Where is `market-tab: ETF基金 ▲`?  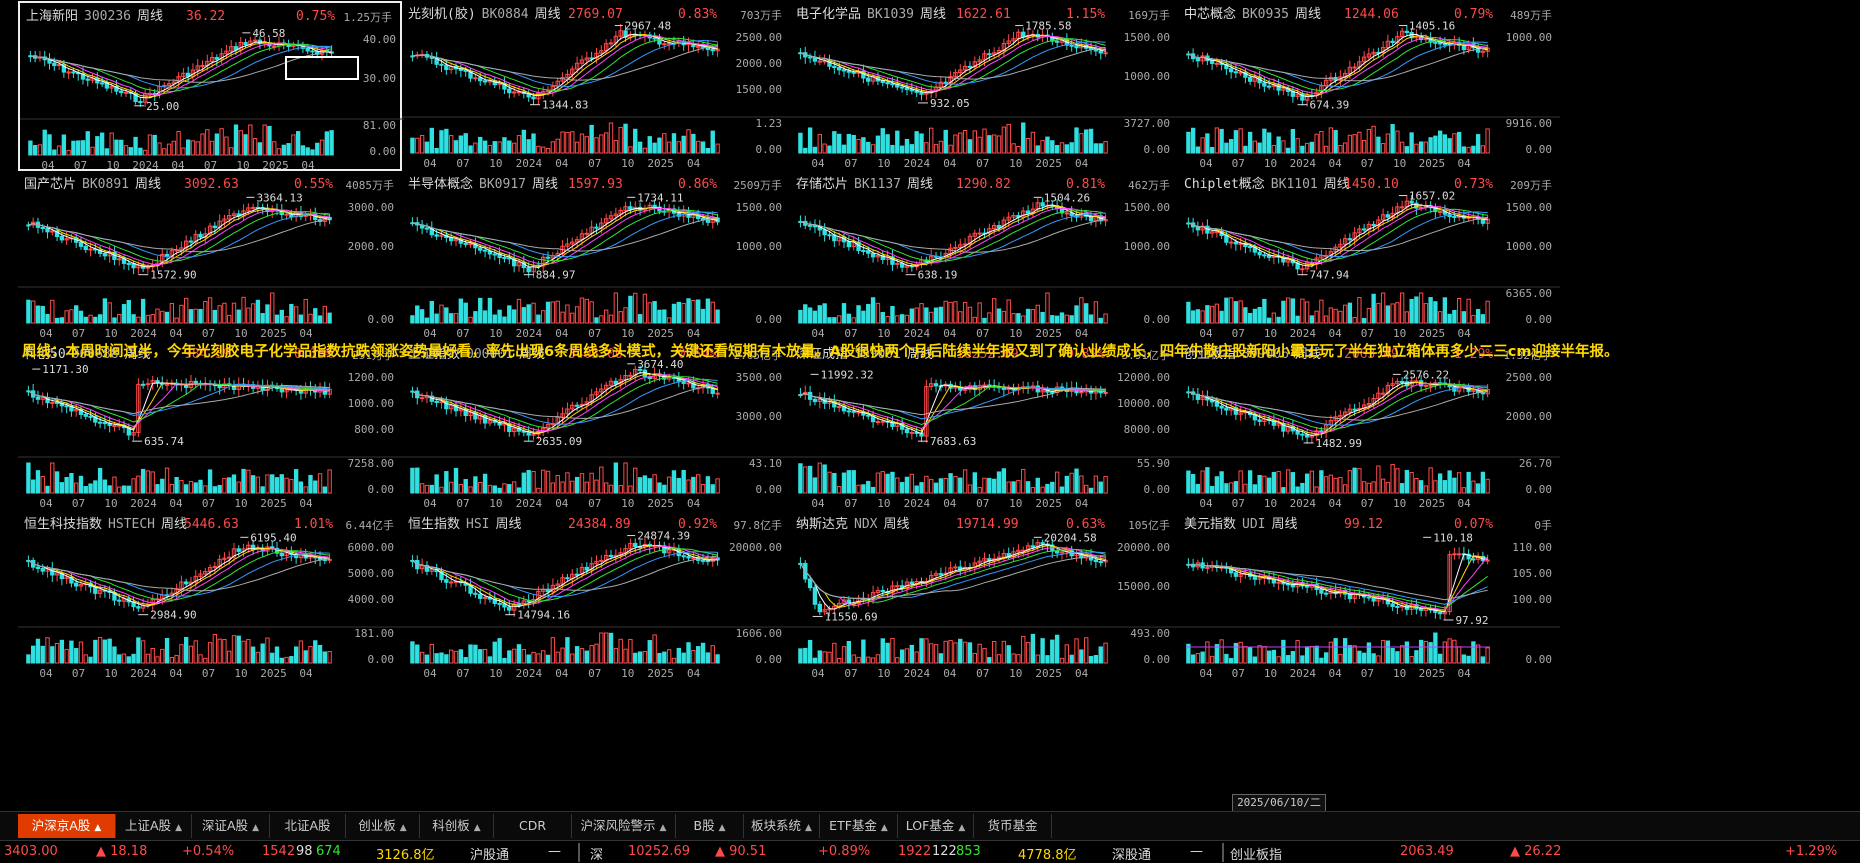 market-tab: ETF基金 ▲ is located at coordinates (859, 826).